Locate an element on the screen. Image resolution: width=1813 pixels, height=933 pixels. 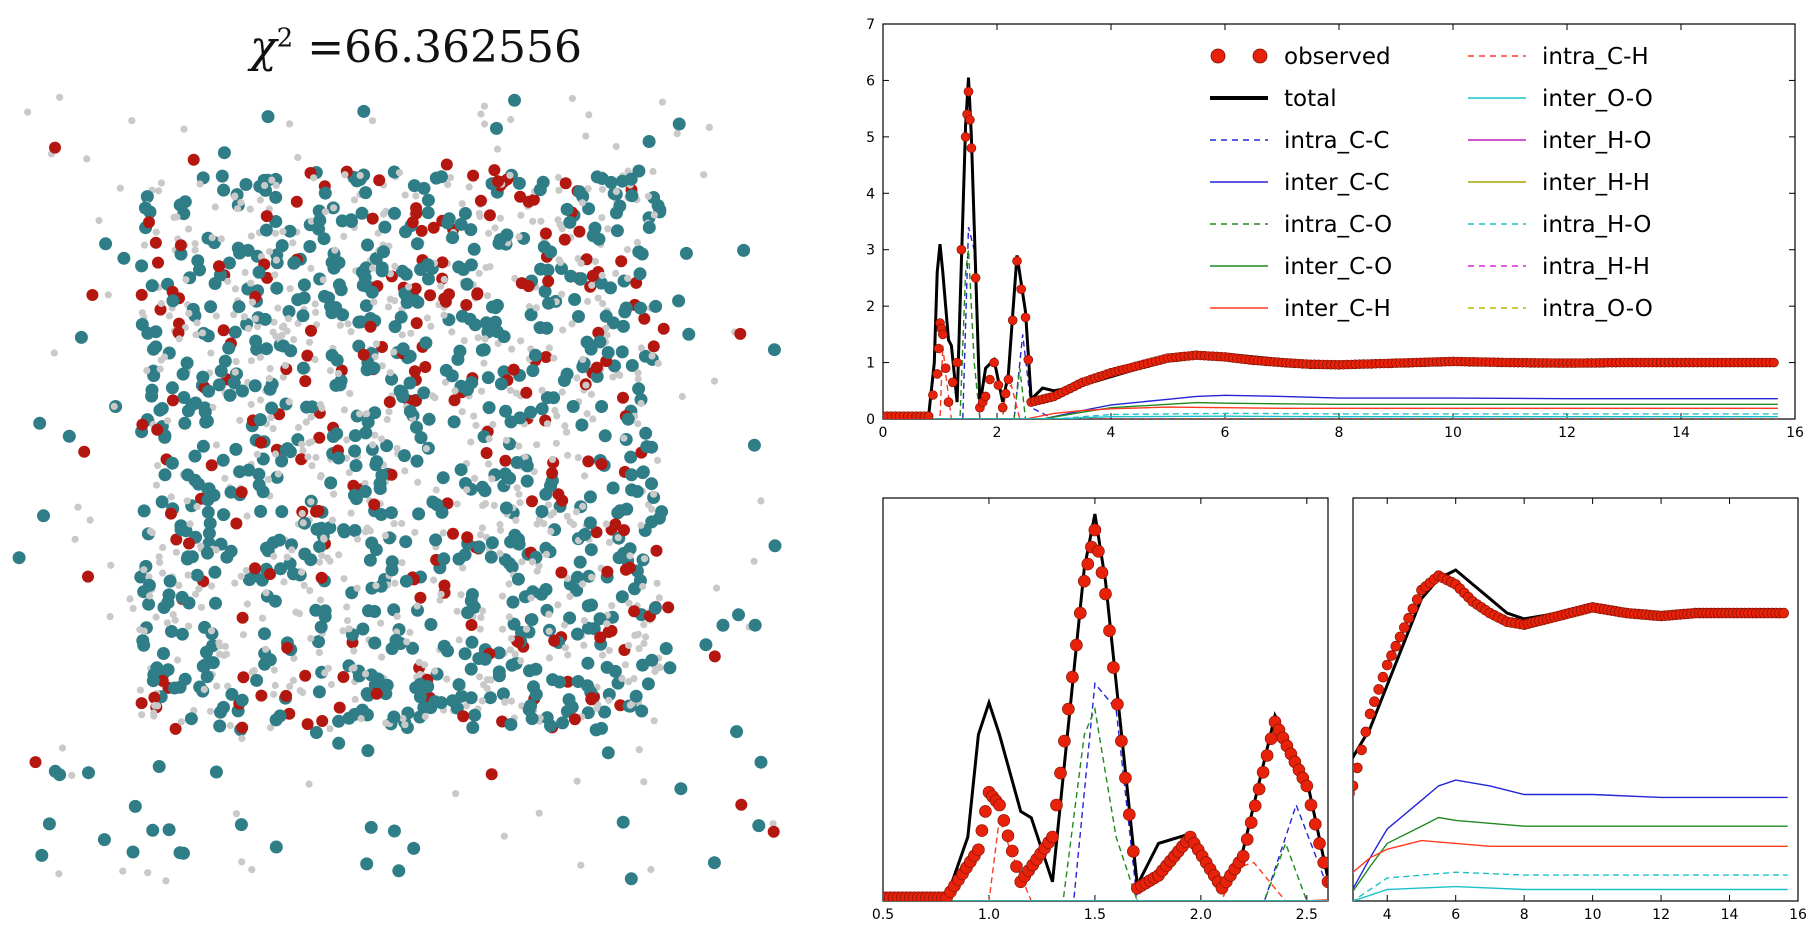
chi-value: =66.362556 is located at coordinates (445, 47).